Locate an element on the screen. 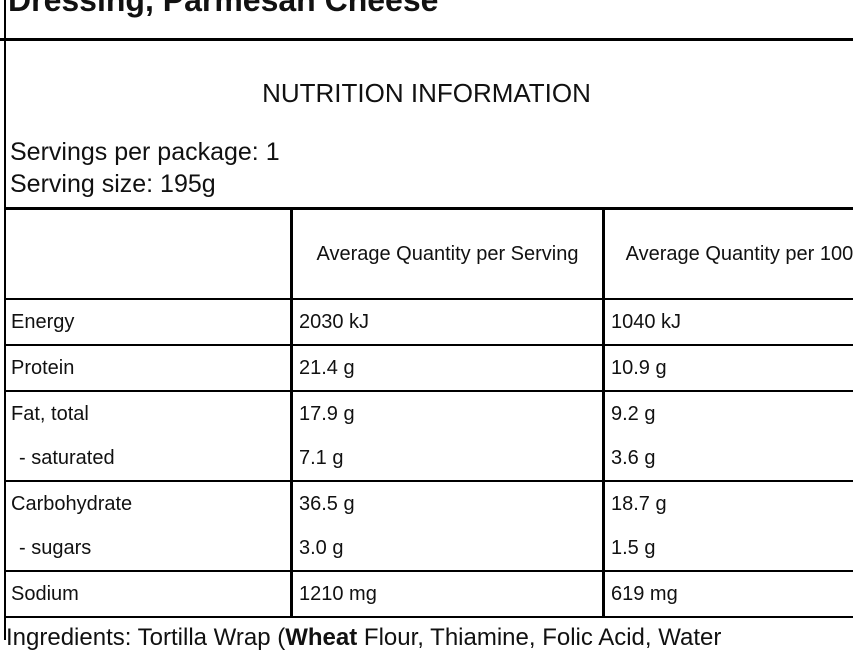  nutrient-name: - saturated is located at coordinates (148, 458).